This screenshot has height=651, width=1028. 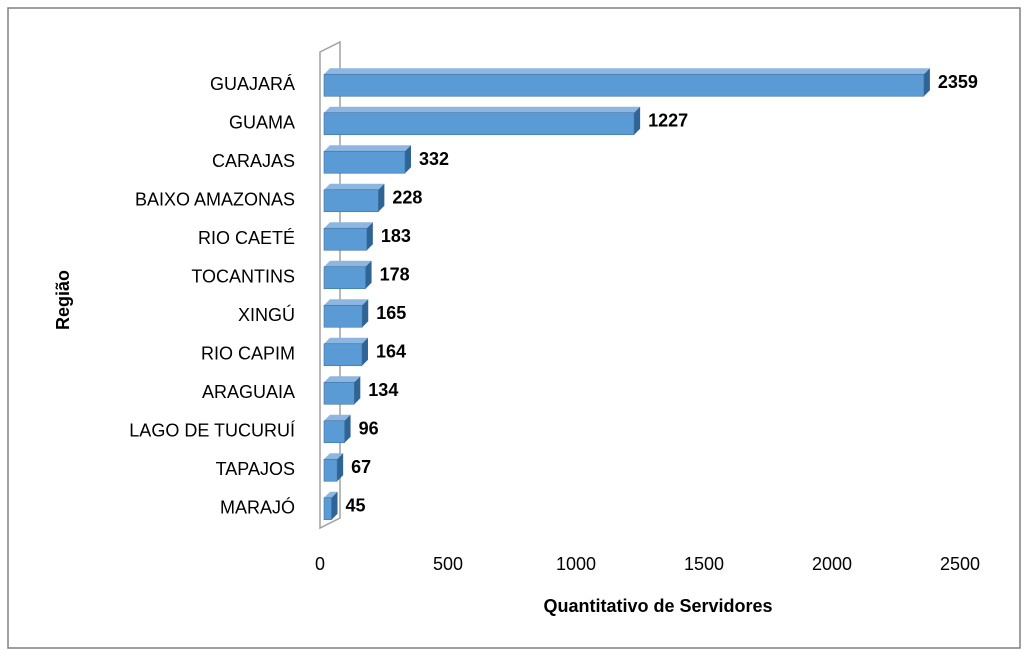 What do you see at coordinates (320, 564) in the screenshot?
I see `x-tick-label: 0` at bounding box center [320, 564].